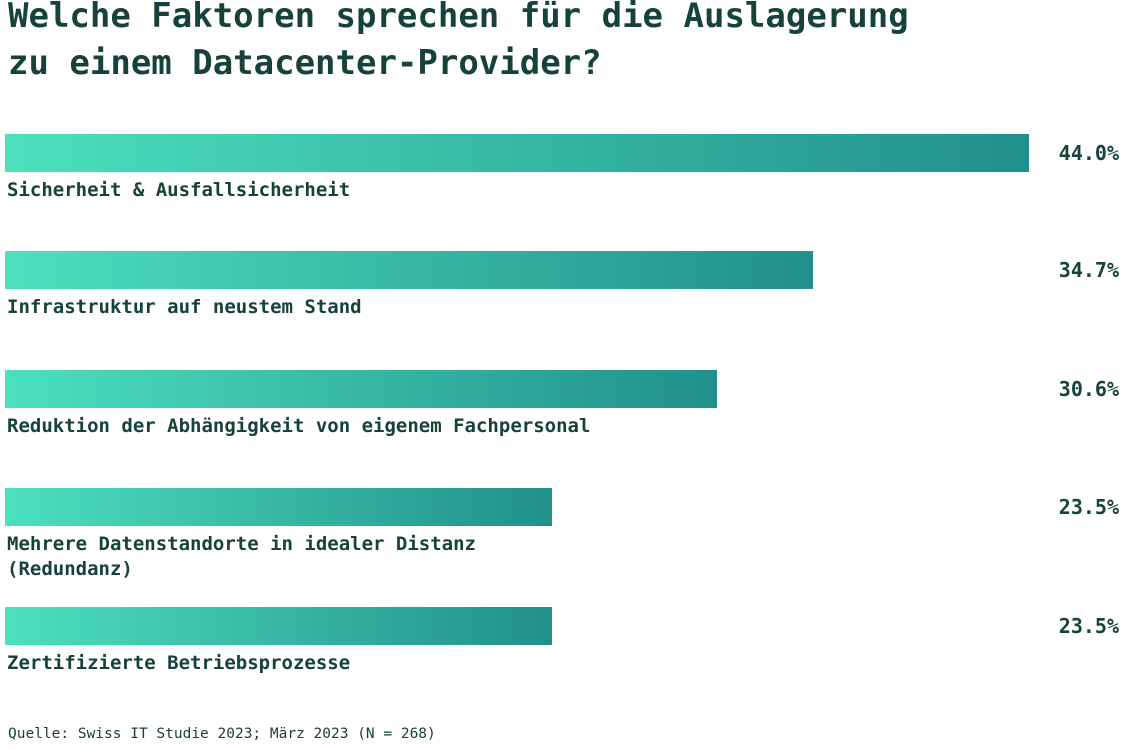 The height and width of the screenshot is (749, 1123). I want to click on bar-value-label: 30.6%, so click(1088, 389).